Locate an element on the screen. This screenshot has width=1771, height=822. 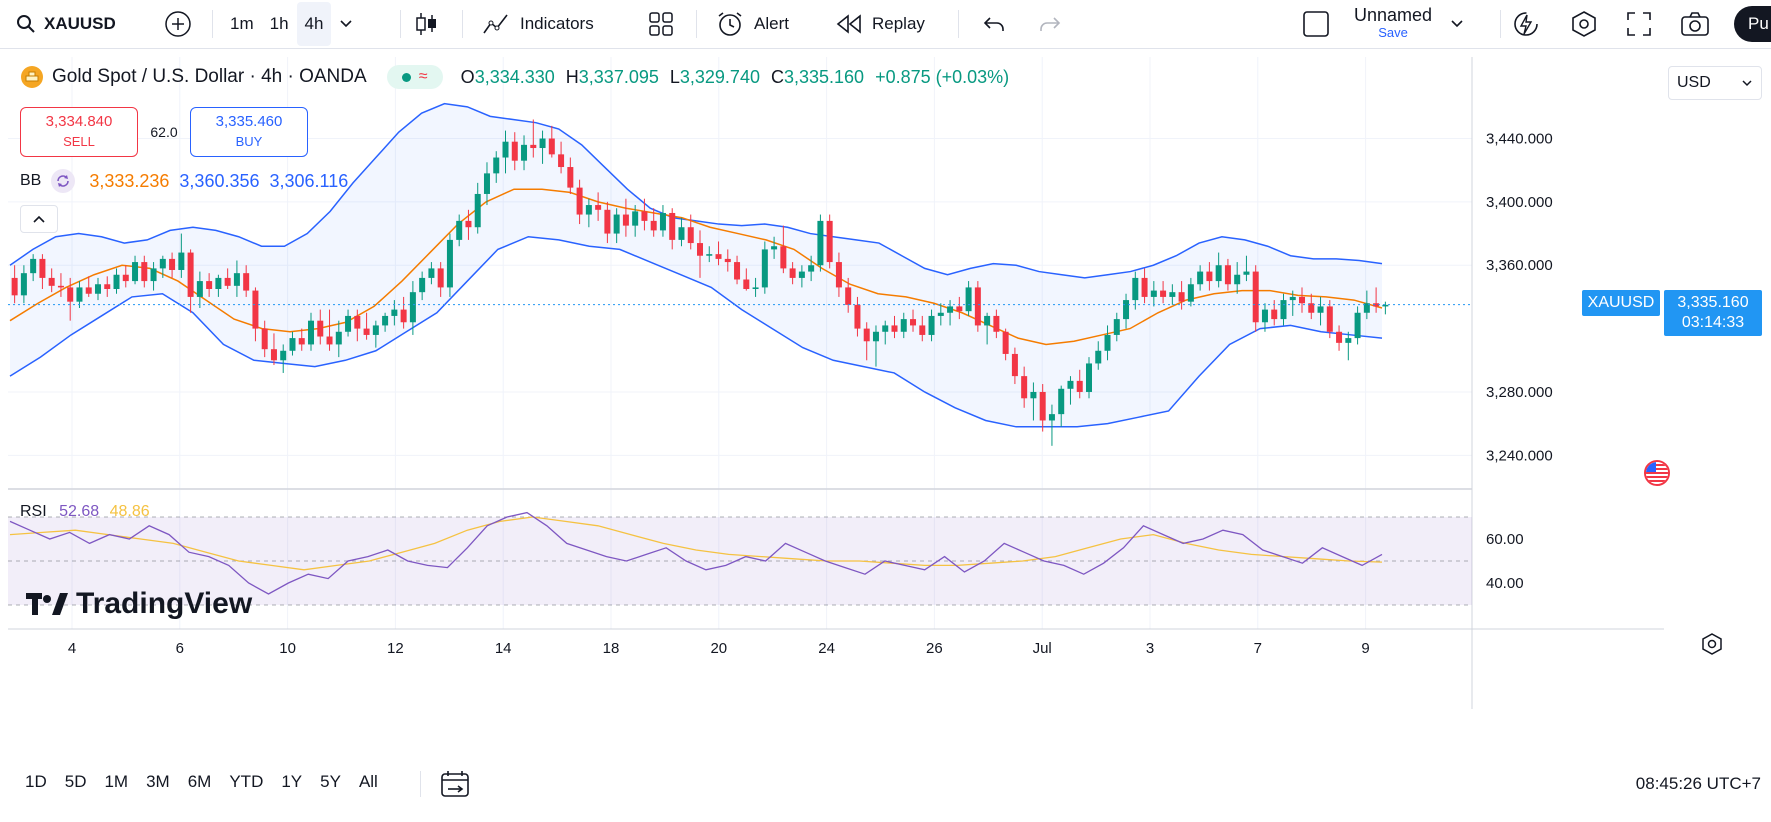
sell-button: 3,334.840 SELL is located at coordinates (79, 132).